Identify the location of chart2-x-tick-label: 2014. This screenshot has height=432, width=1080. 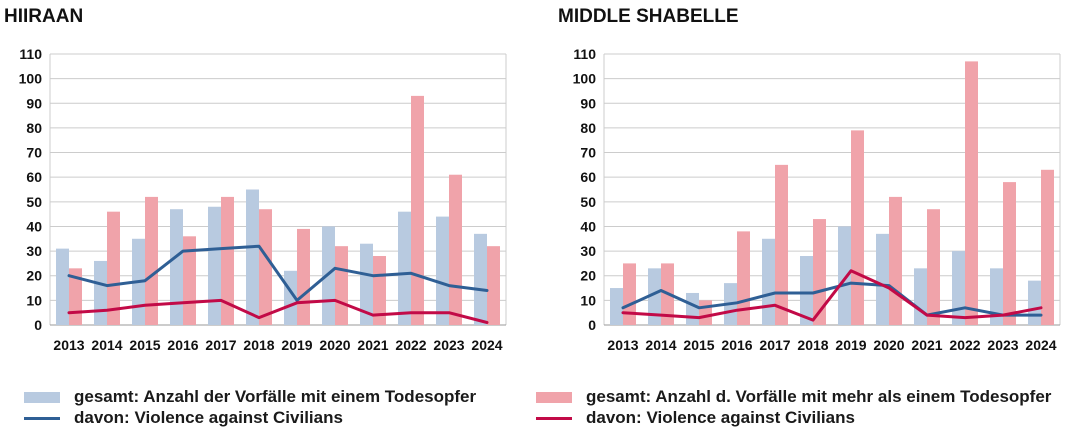
(660, 345).